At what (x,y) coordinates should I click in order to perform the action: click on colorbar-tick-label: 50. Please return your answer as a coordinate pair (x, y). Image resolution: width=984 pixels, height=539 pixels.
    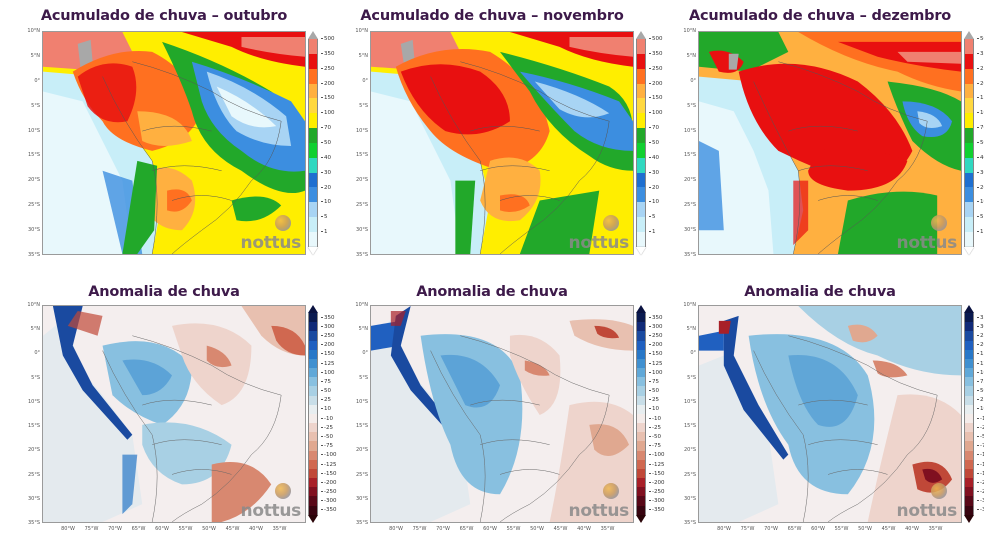
    Looking at the image, I should click on (326, 391).